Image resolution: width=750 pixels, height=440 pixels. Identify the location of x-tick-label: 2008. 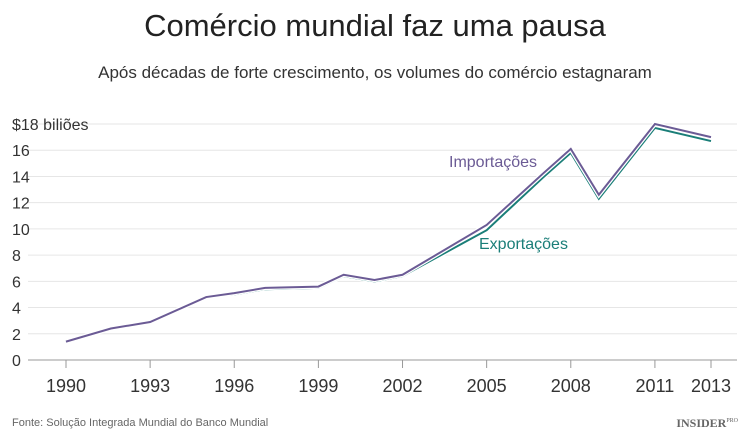
(571, 386).